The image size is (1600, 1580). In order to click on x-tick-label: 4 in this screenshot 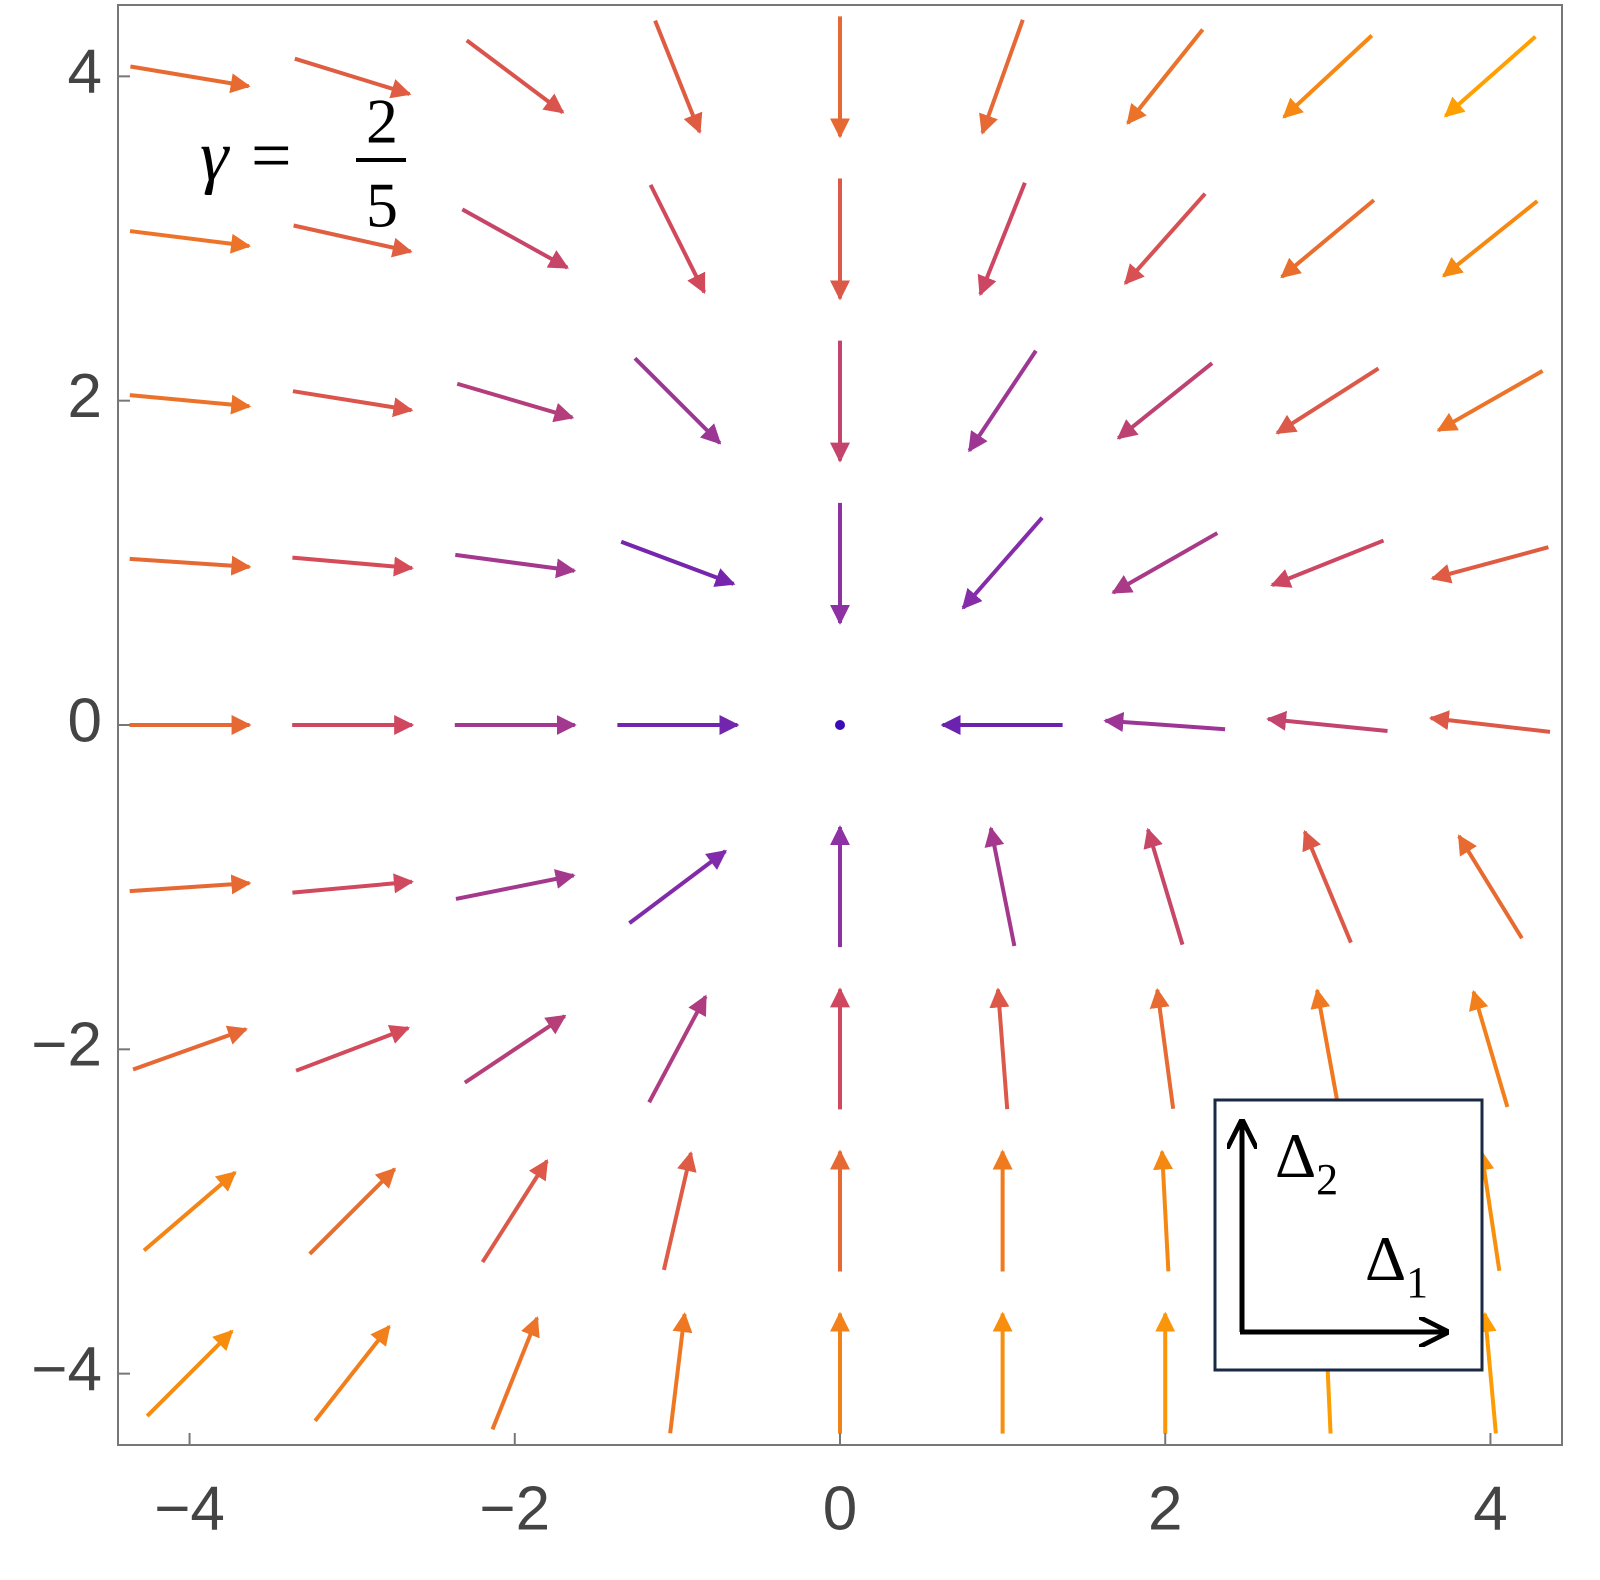, I will do `click(1490, 1508)`.